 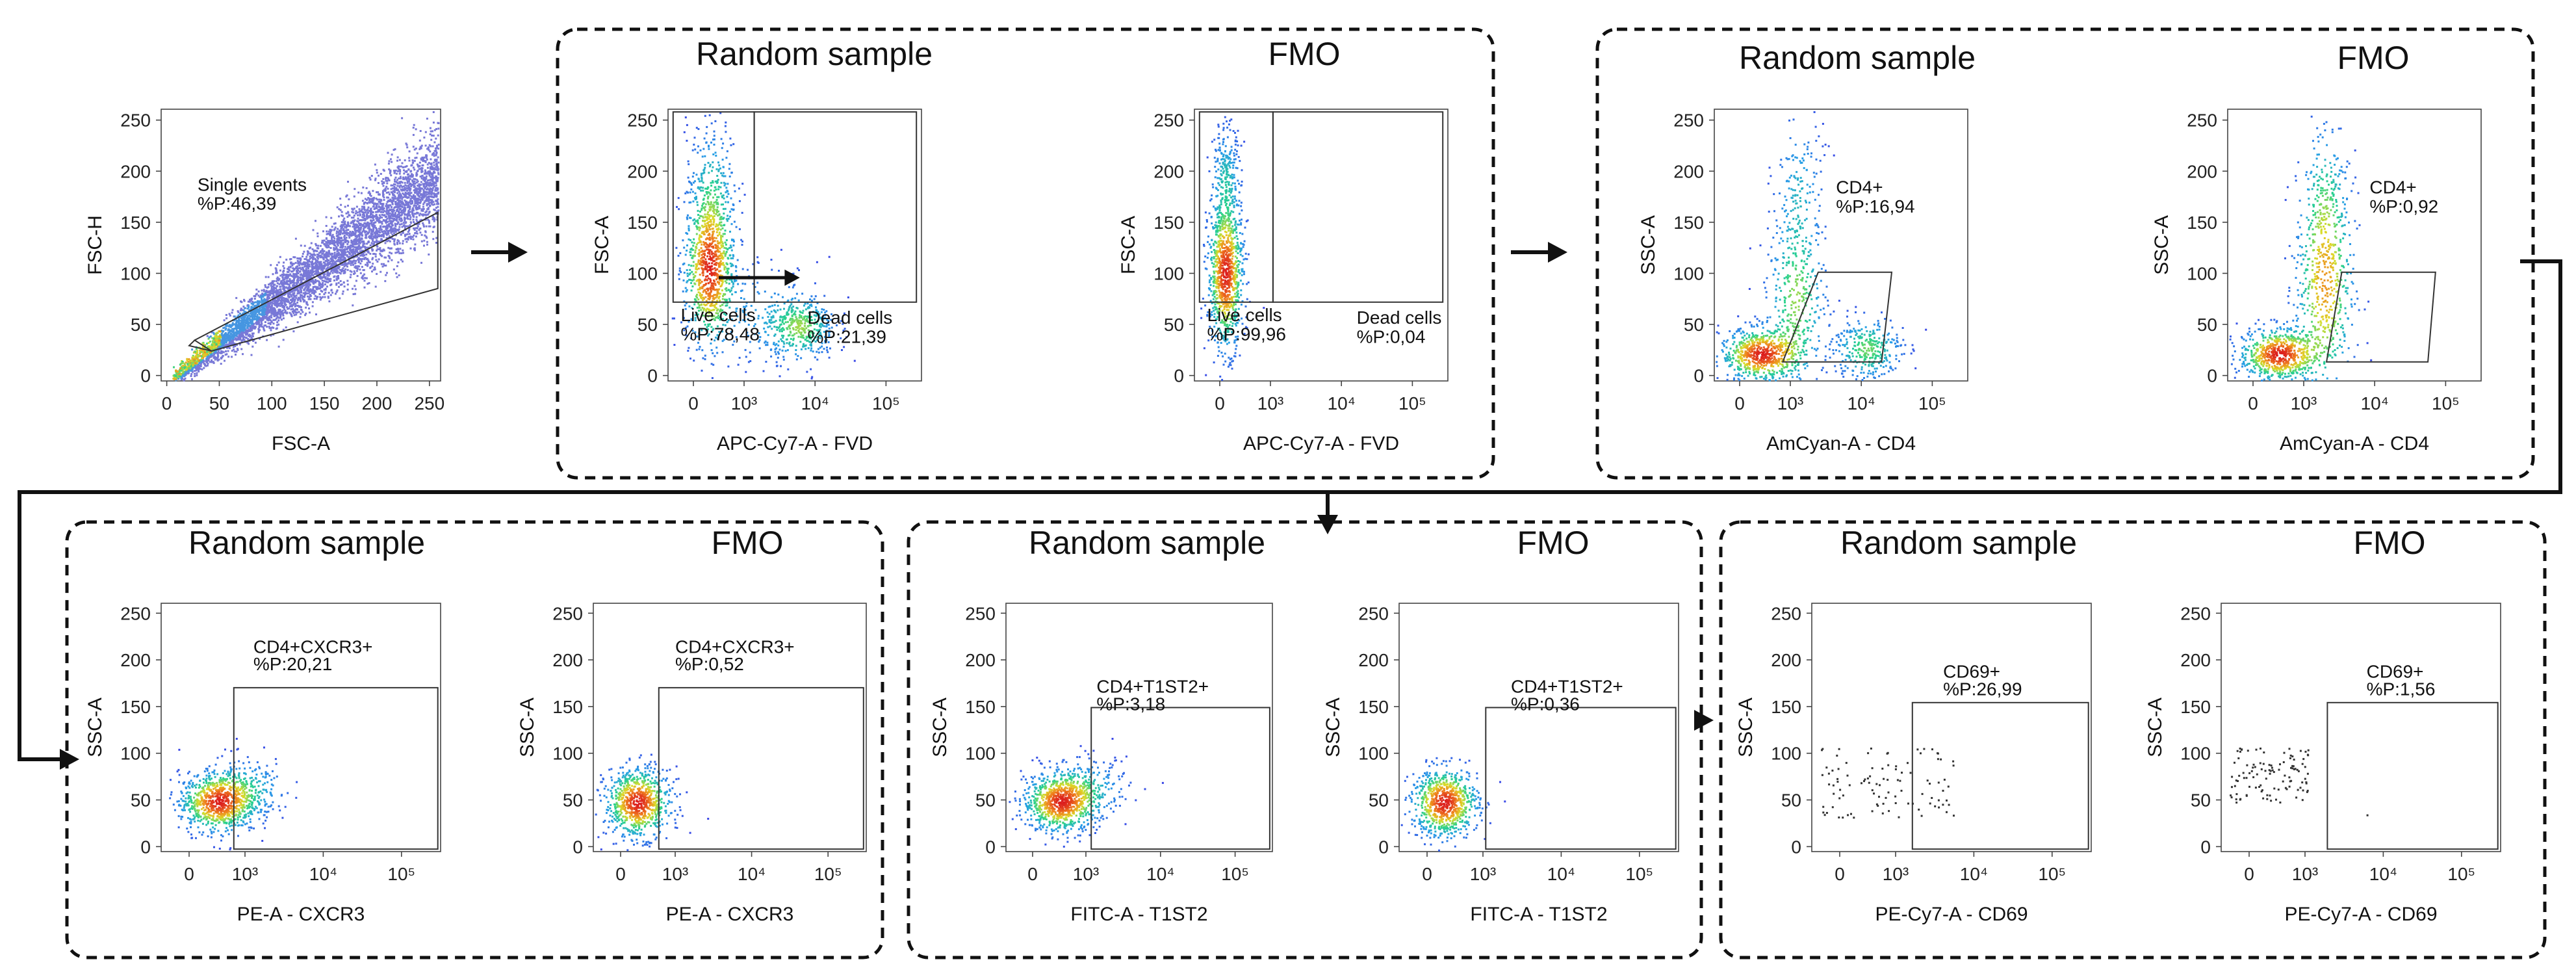 What do you see at coordinates (1959, 543) in the screenshot?
I see `panel-title-cd69-sample: Random sample` at bounding box center [1959, 543].